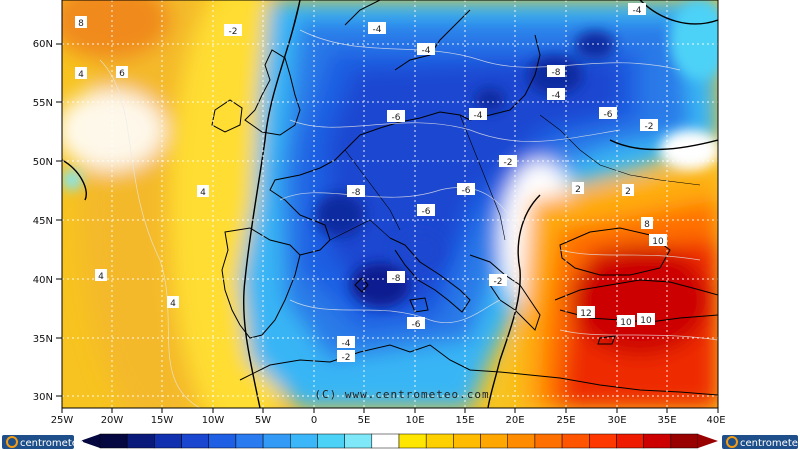 This screenshot has height=450, width=800. I want to click on lon-label: 40E, so click(715, 420).